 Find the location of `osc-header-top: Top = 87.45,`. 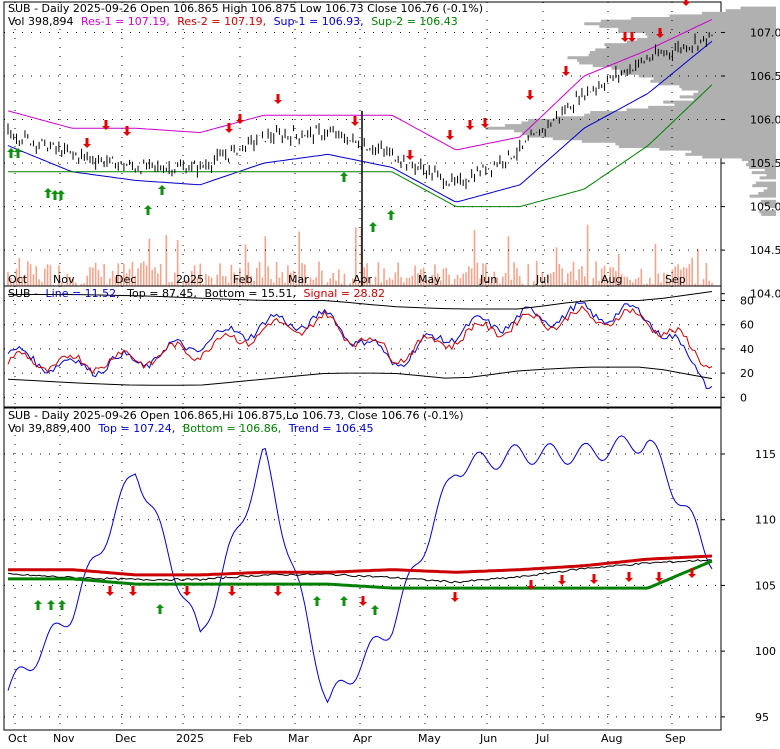

osc-header-top: Top = 87.45, is located at coordinates (161, 293).